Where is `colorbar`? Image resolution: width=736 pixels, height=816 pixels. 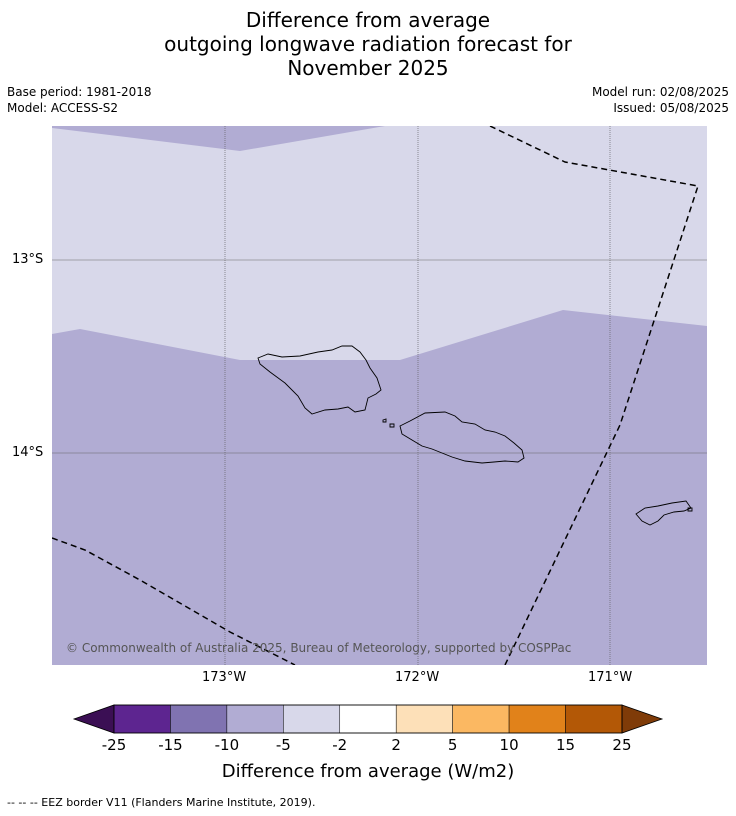 colorbar is located at coordinates (368, 719).